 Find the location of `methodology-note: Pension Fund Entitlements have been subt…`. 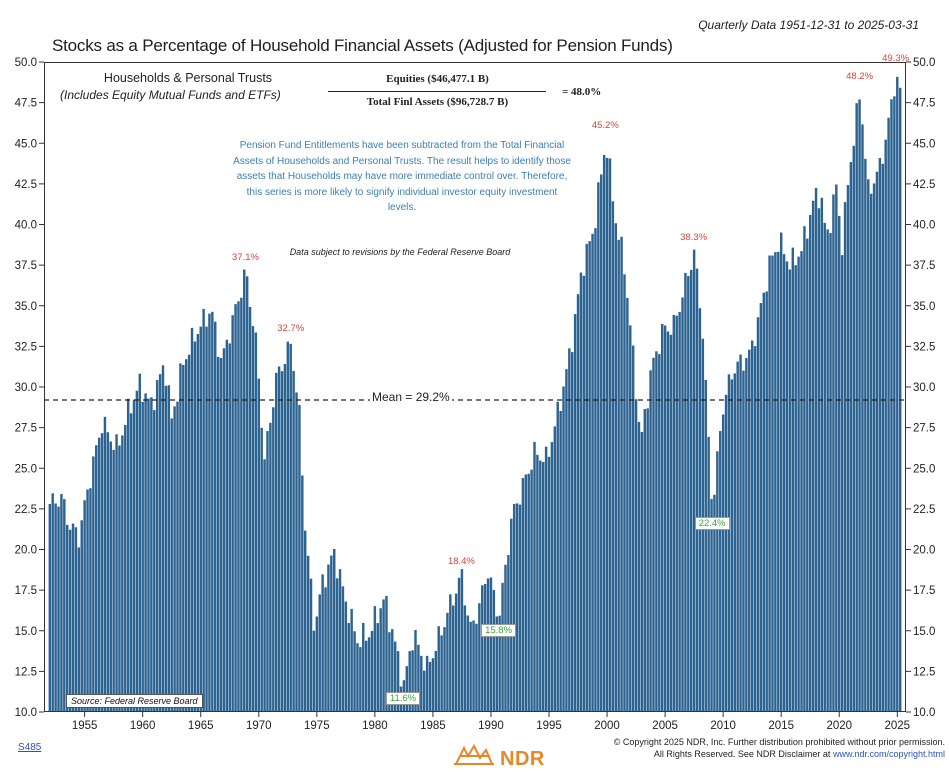

methodology-note: Pension Fund Entitlements have been subt… is located at coordinates (402, 176).